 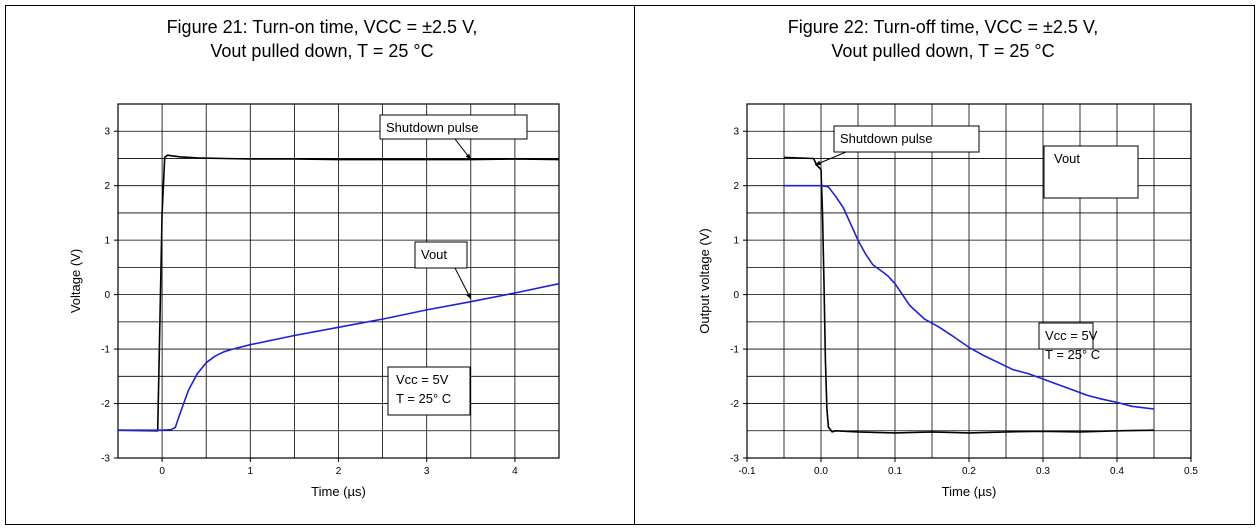 I want to click on fig21-ytick-label-2: -1, so click(x=105, y=350).